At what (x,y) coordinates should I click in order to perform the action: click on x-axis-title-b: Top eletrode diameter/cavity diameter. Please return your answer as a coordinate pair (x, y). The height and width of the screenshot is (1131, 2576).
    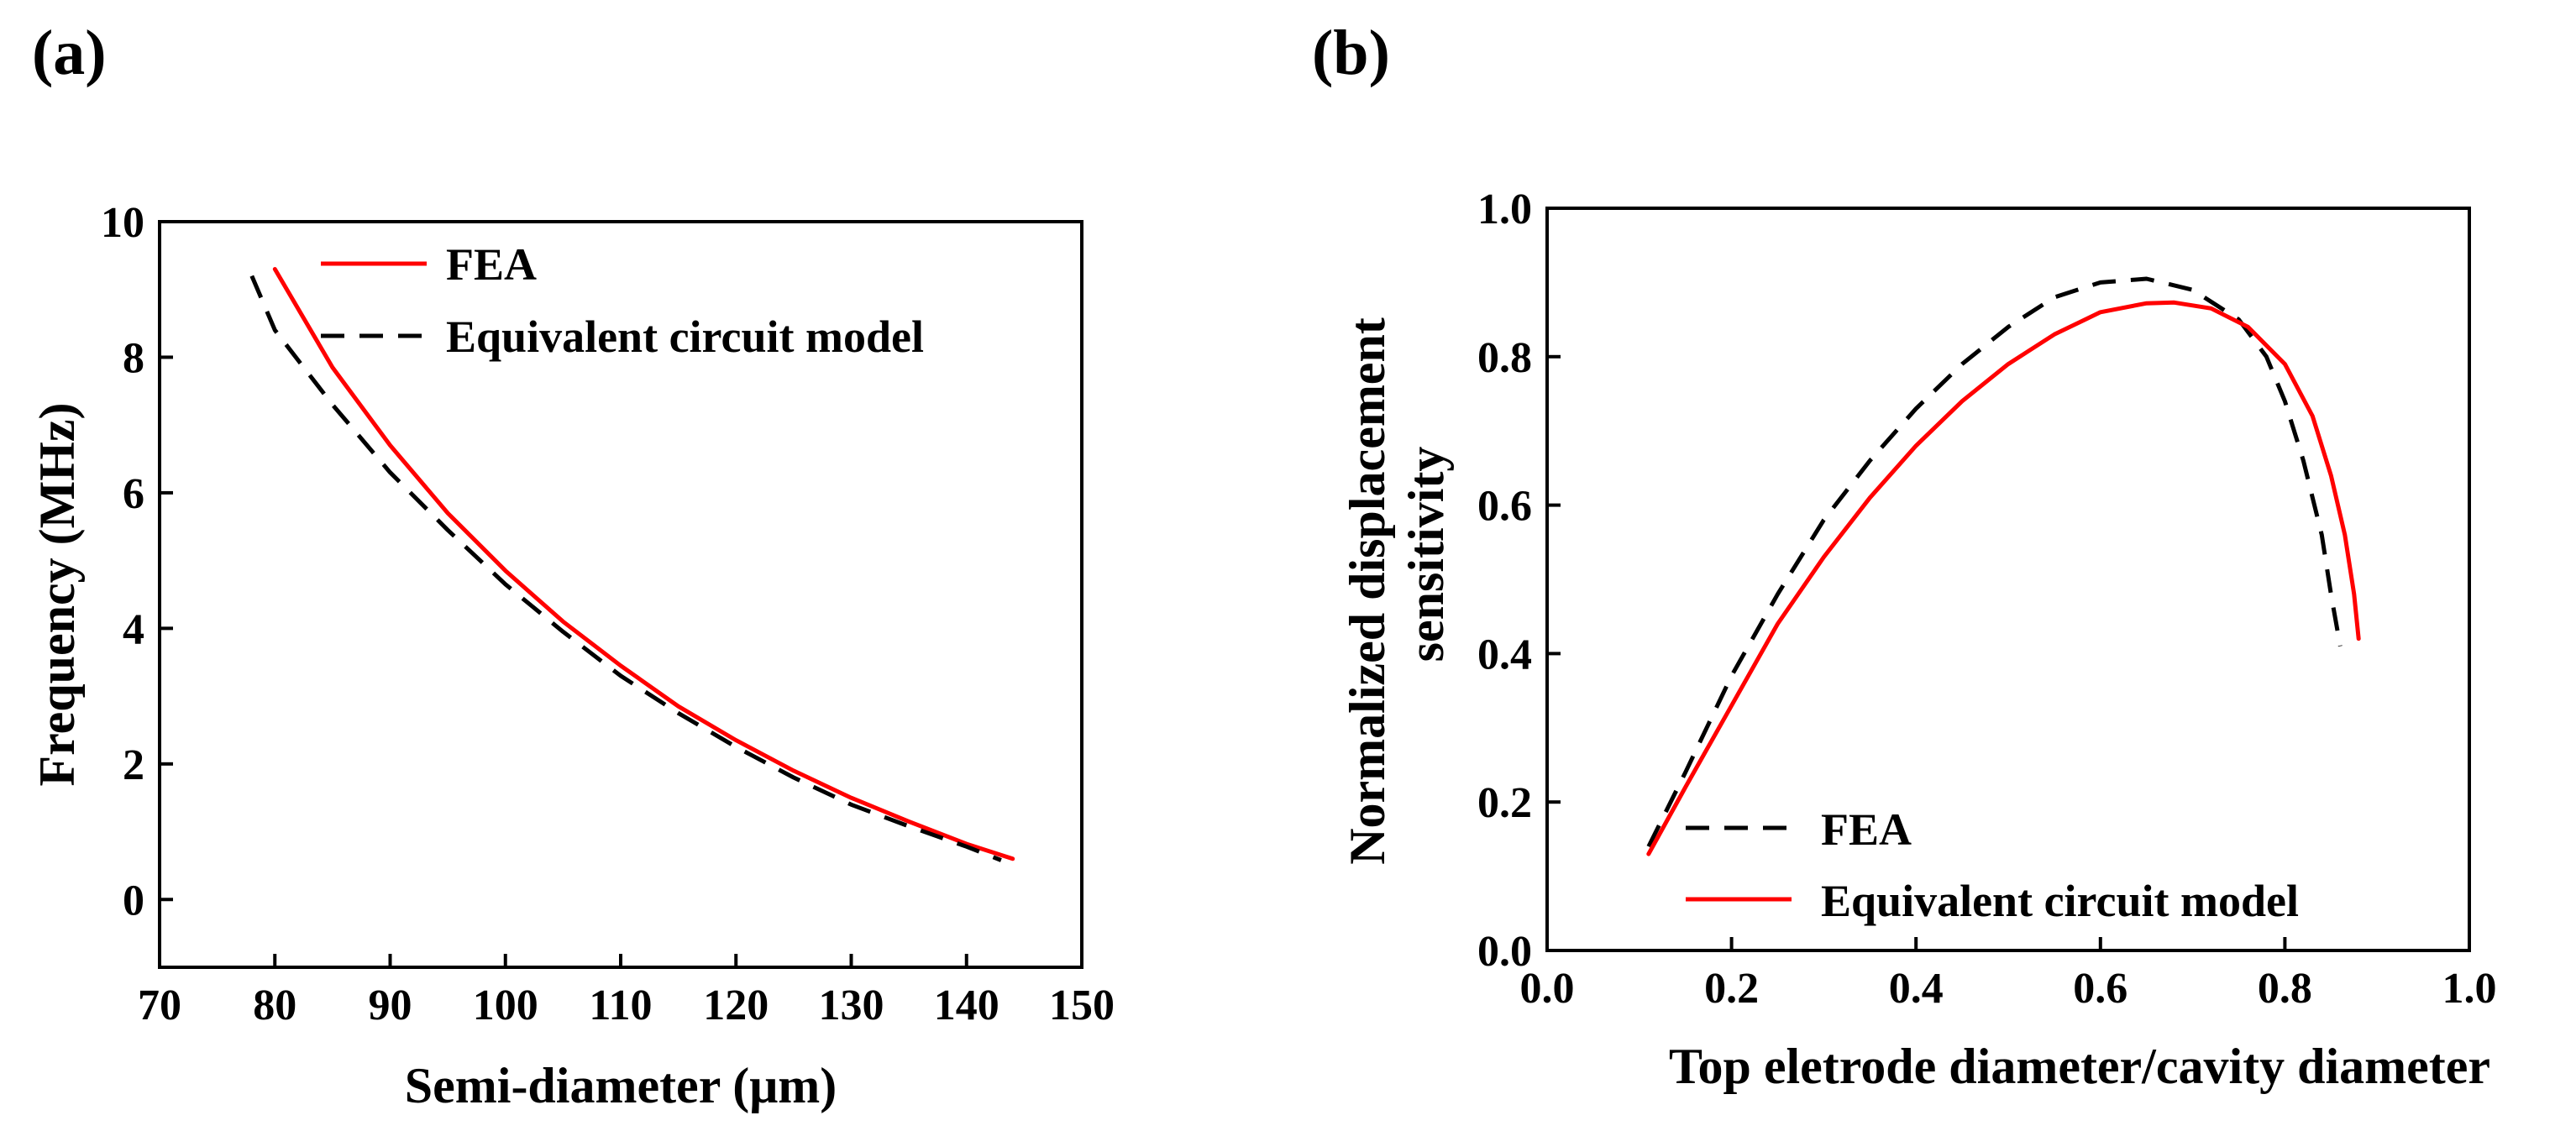
    Looking at the image, I should click on (2079, 1066).